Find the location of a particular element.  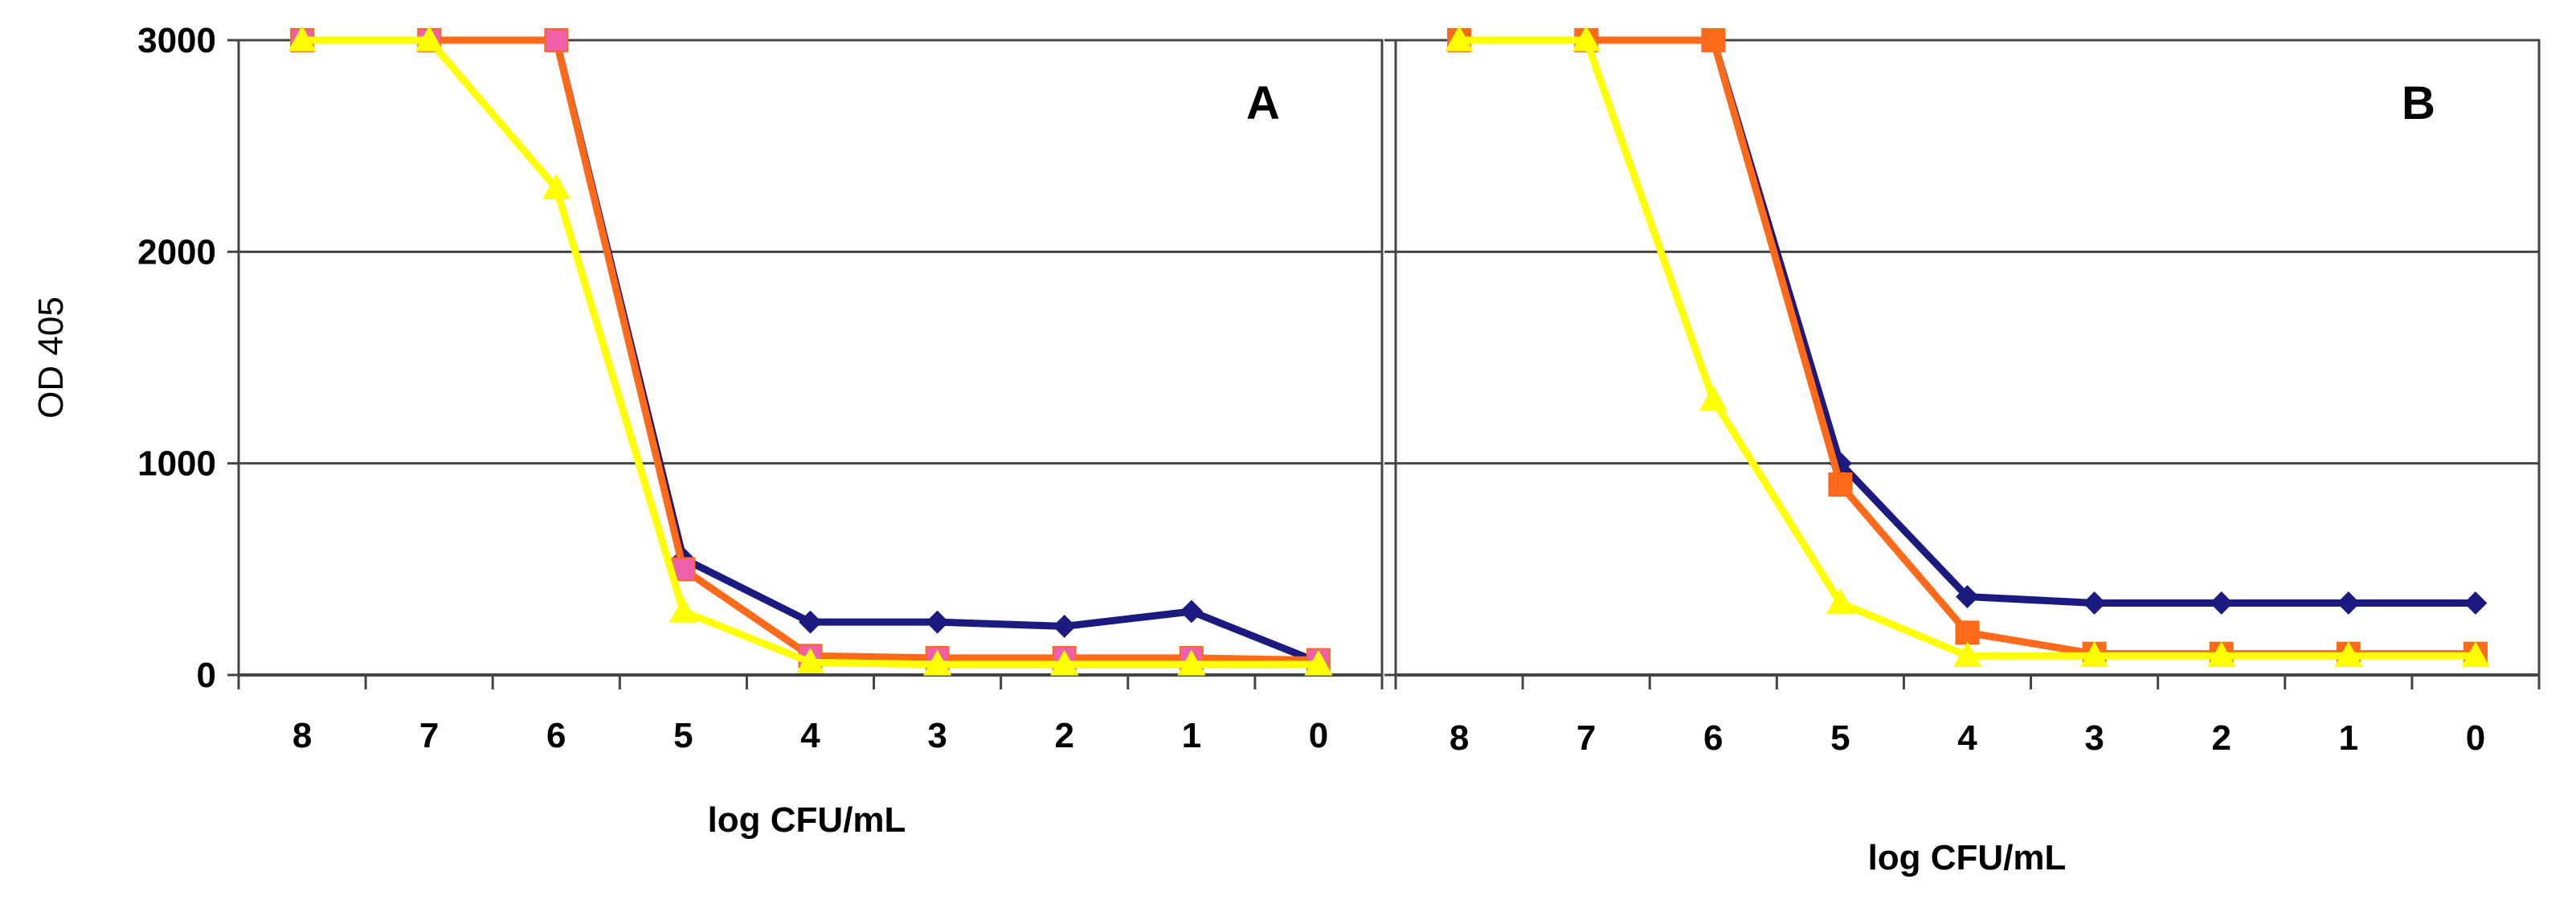

y-tick-labels-a: 0 1000 2000 3000 is located at coordinates (176, 358).